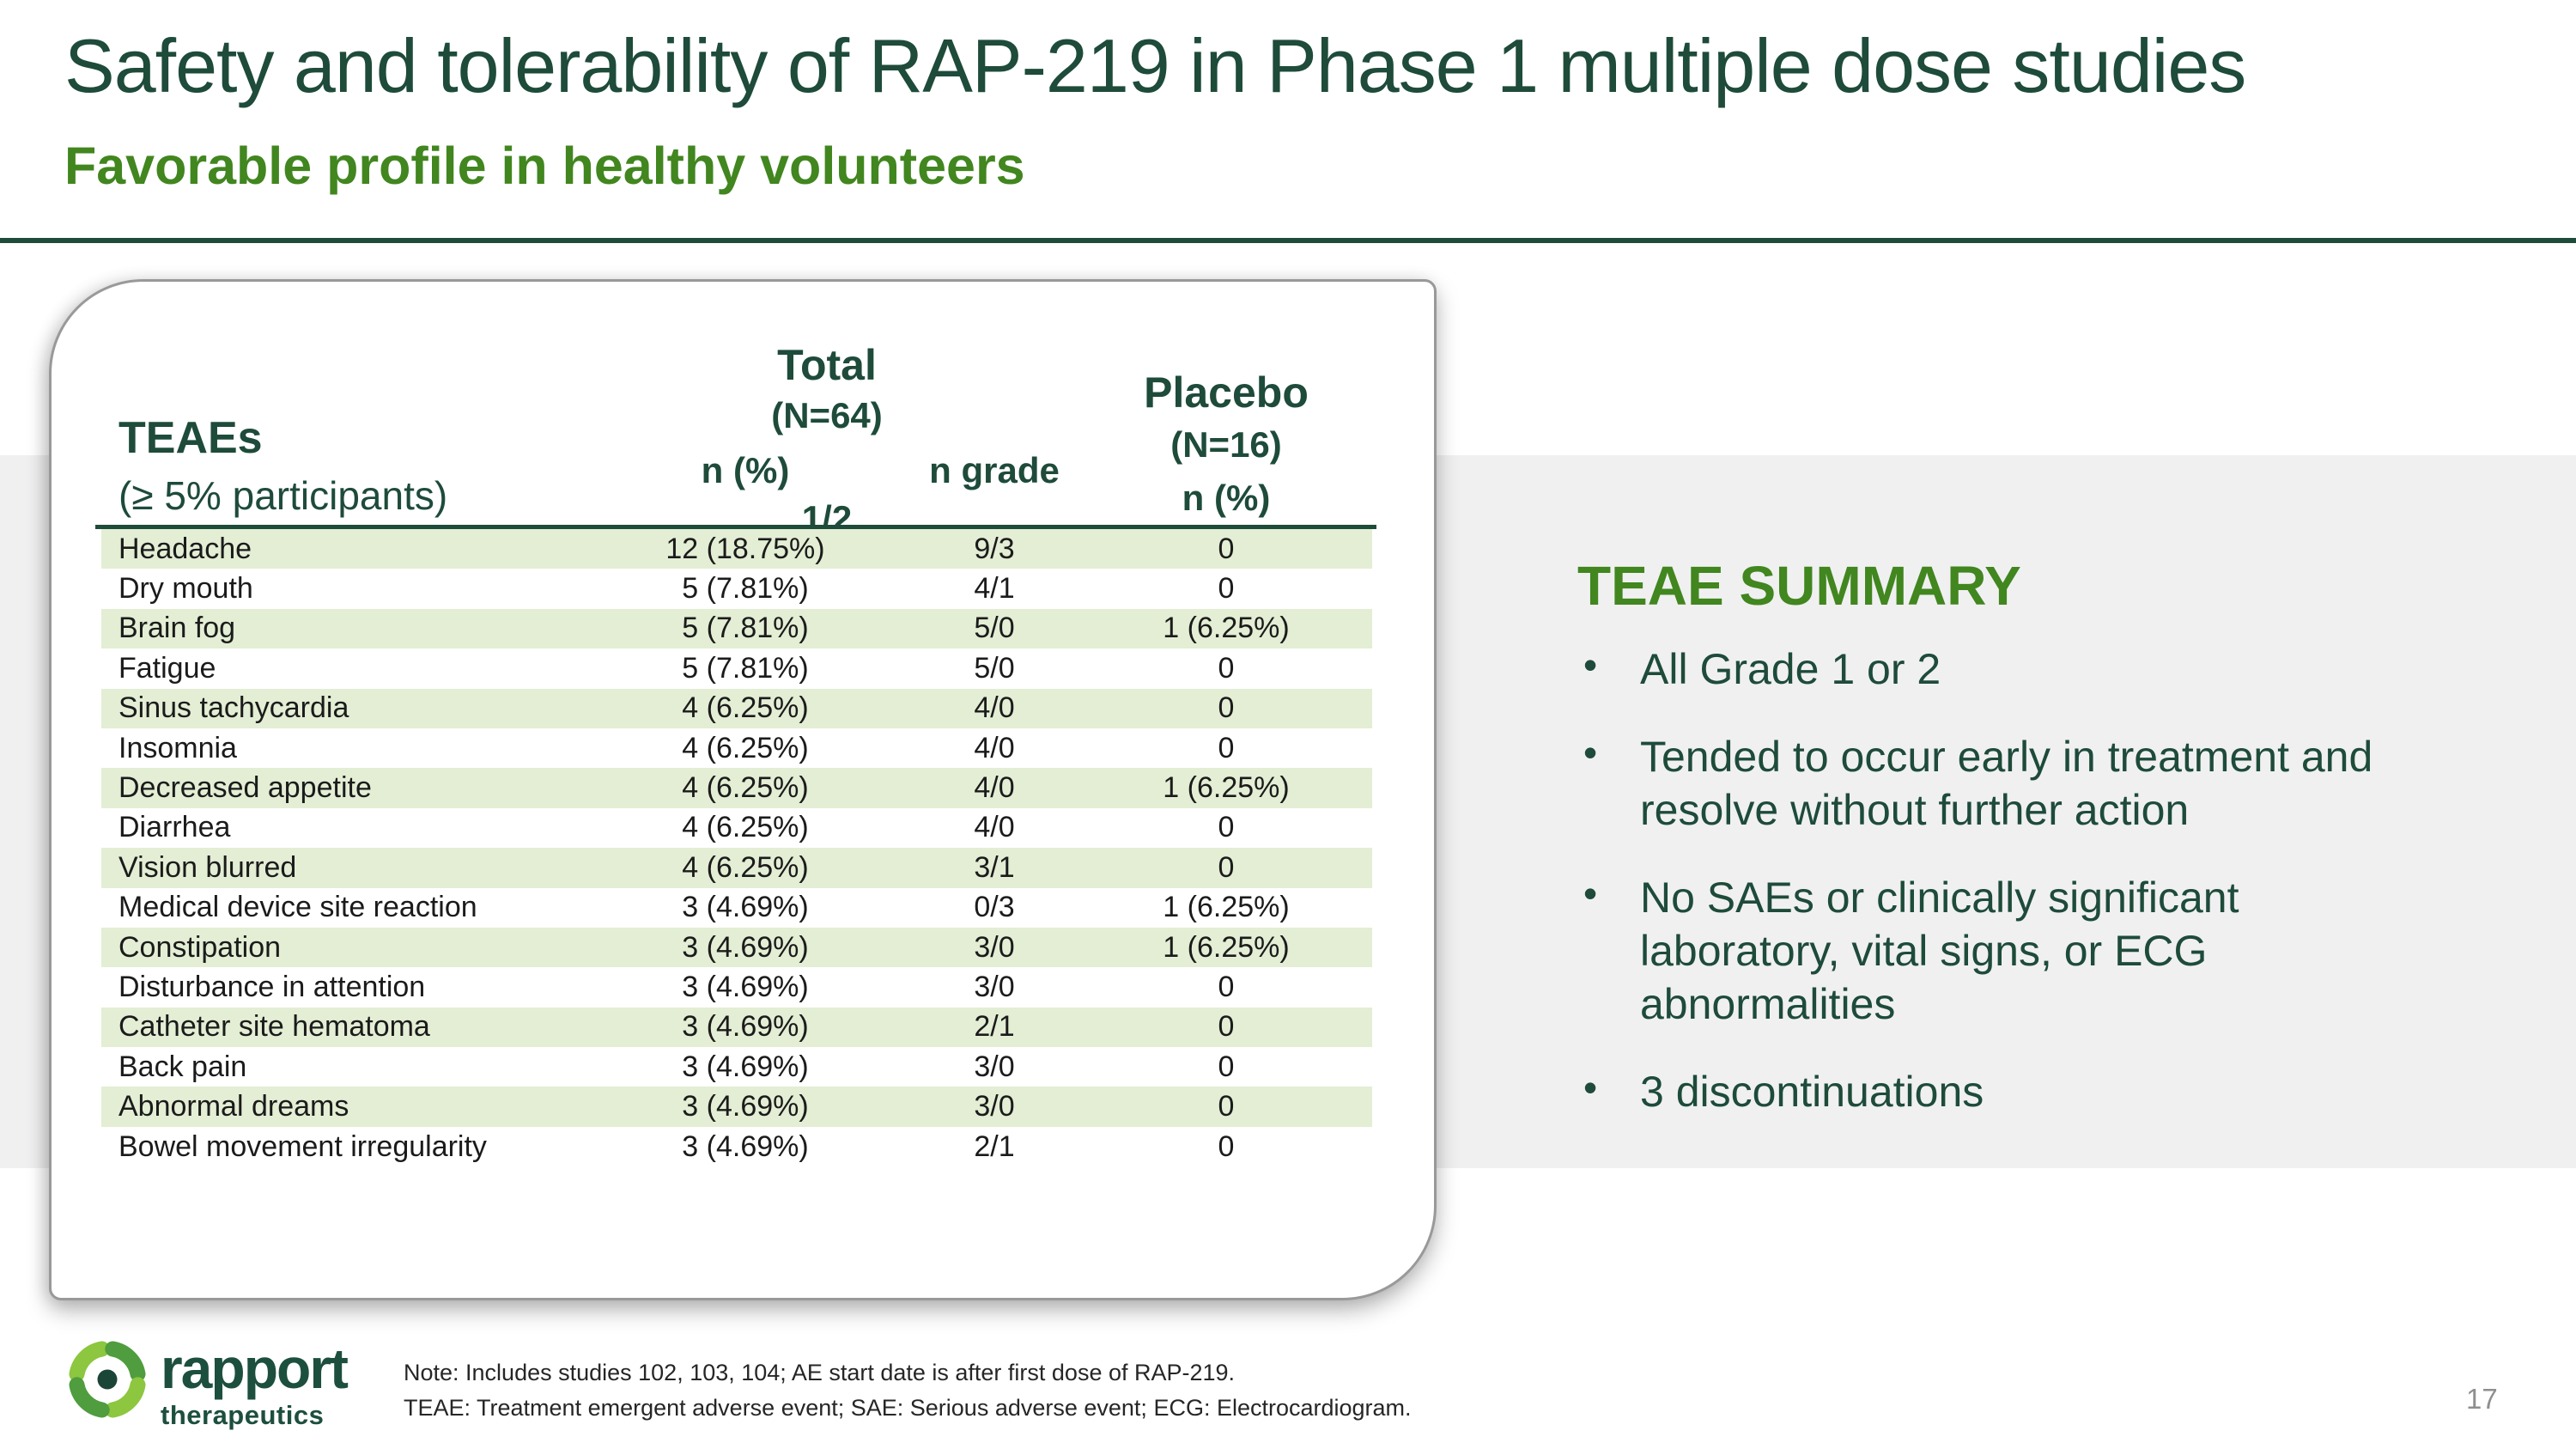 The height and width of the screenshot is (1449, 2576). What do you see at coordinates (735, 527) in the screenshot?
I see `table-header-rule` at bounding box center [735, 527].